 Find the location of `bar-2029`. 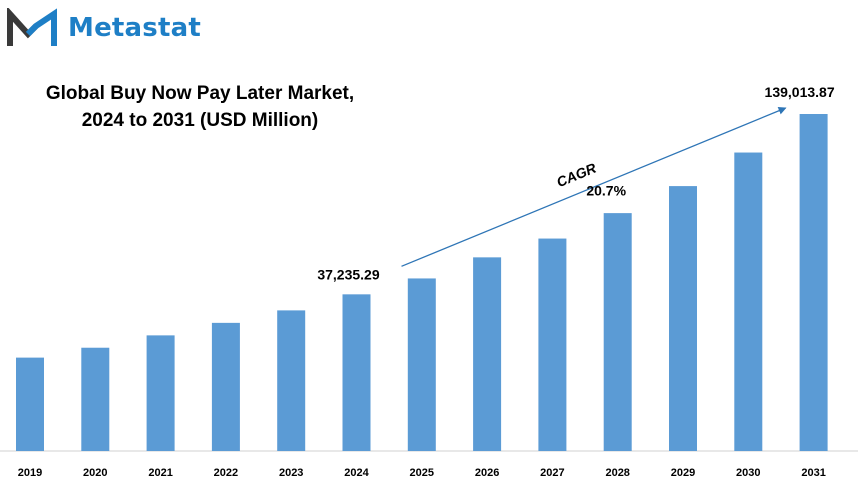

bar-2029 is located at coordinates (683, 318).